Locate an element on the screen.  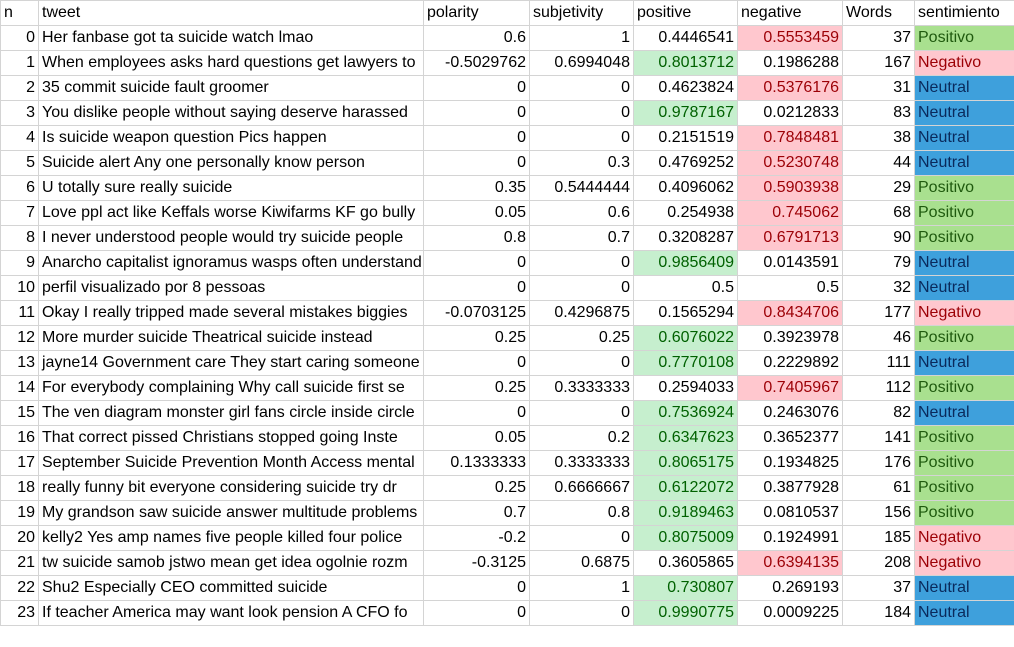
cell-polarity: 0.35 is located at coordinates (476, 188).